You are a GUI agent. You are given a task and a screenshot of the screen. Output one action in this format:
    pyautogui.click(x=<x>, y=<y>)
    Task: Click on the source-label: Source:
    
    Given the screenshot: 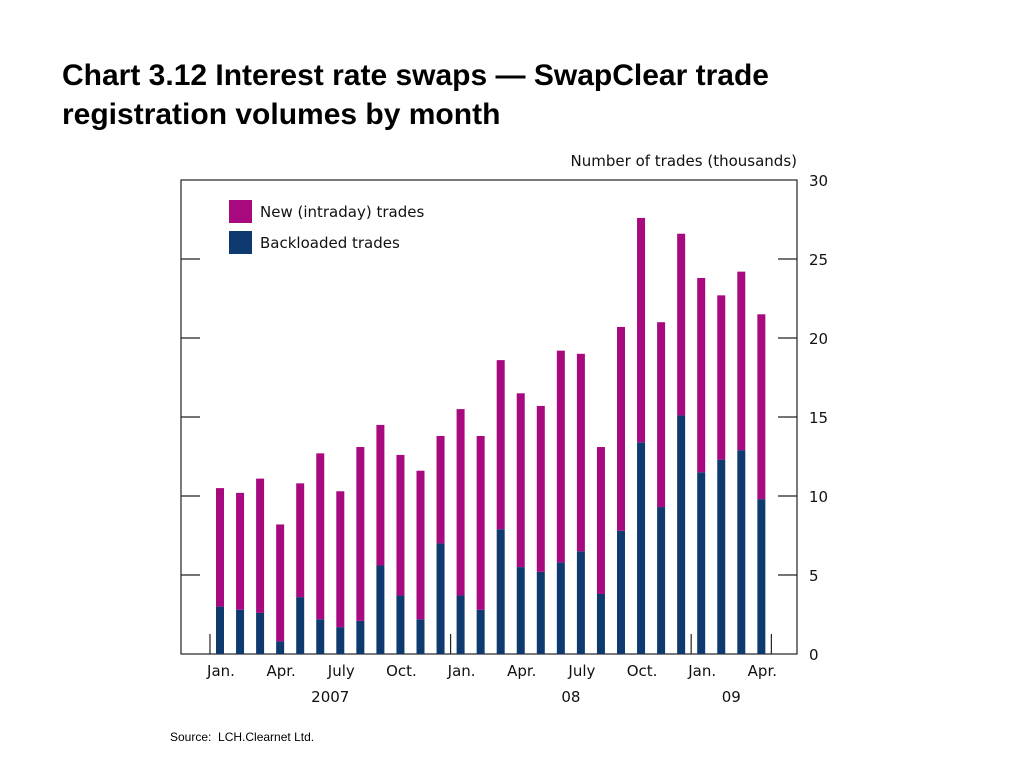 What is the action you would take?
    pyautogui.click(x=191, y=737)
    